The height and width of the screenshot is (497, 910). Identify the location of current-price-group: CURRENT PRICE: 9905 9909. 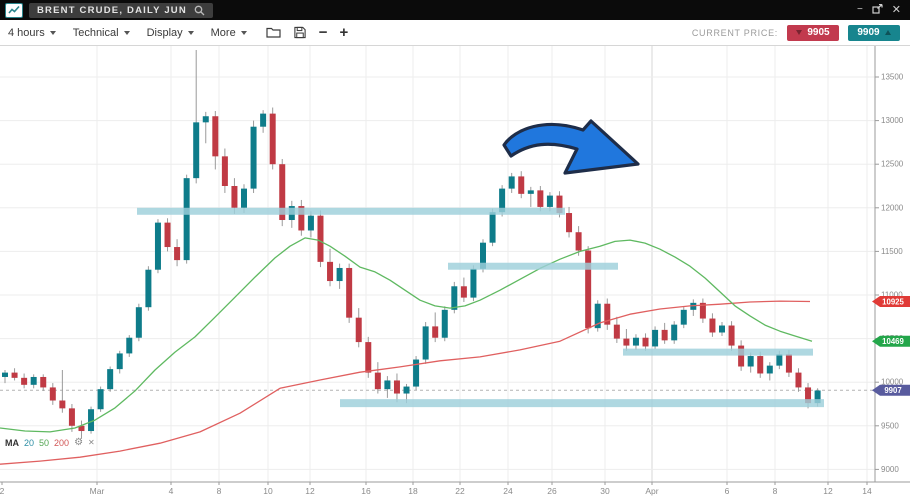
(797, 32).